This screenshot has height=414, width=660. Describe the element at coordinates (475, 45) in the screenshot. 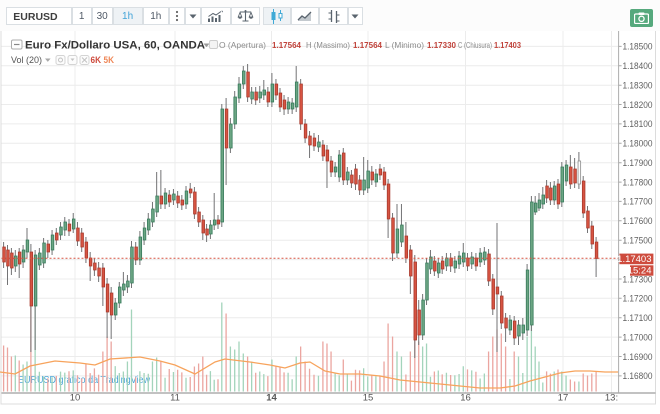

I see `svg-text: C (Chiusura)` at that location.